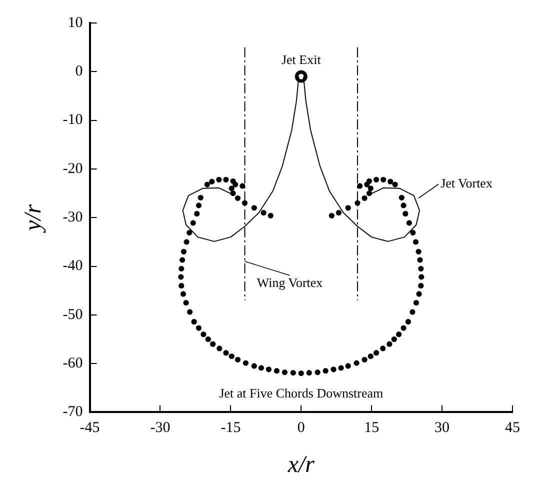  What do you see at coordinates (442, 428) in the screenshot?
I see `x-tick-label: 30` at bounding box center [442, 428].